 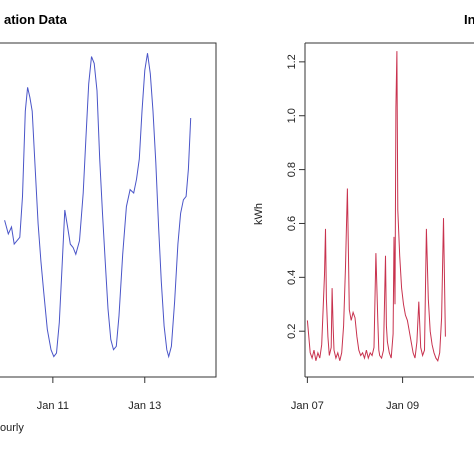 What do you see at coordinates (292, 61) in the screenshot?
I see `y-tick-label: 1.2` at bounding box center [292, 61].